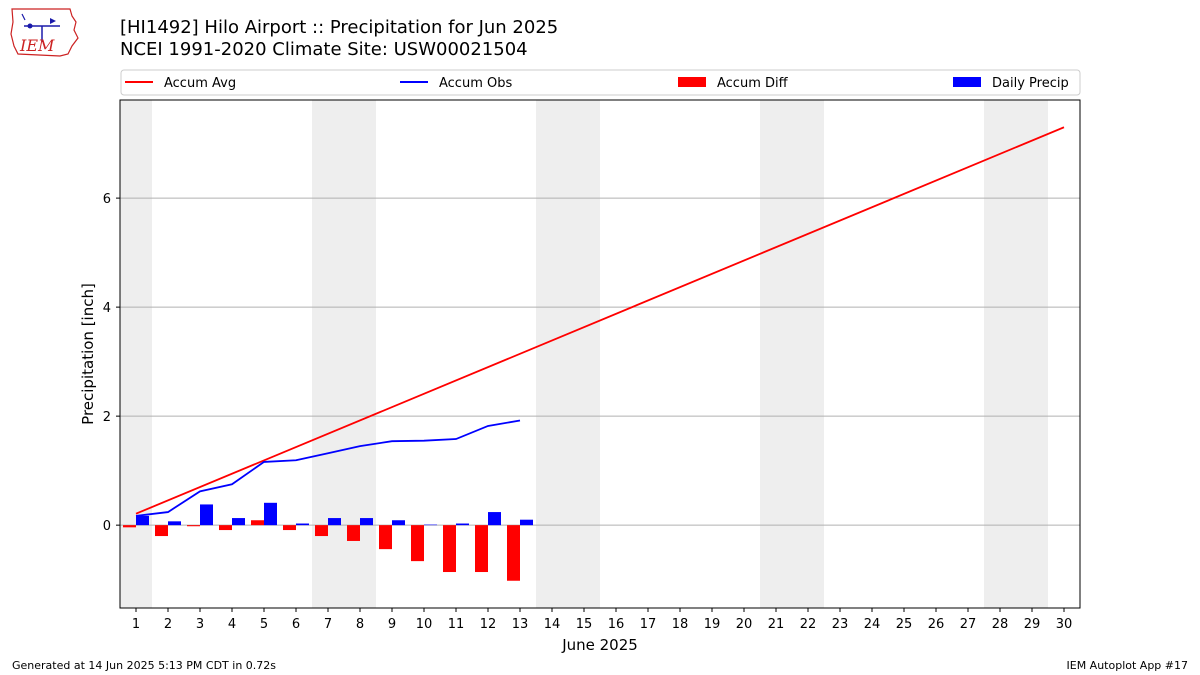 This screenshot has width=1200, height=675. What do you see at coordinates (1032, 624) in the screenshot?
I see `x-tick-label: 29` at bounding box center [1032, 624].